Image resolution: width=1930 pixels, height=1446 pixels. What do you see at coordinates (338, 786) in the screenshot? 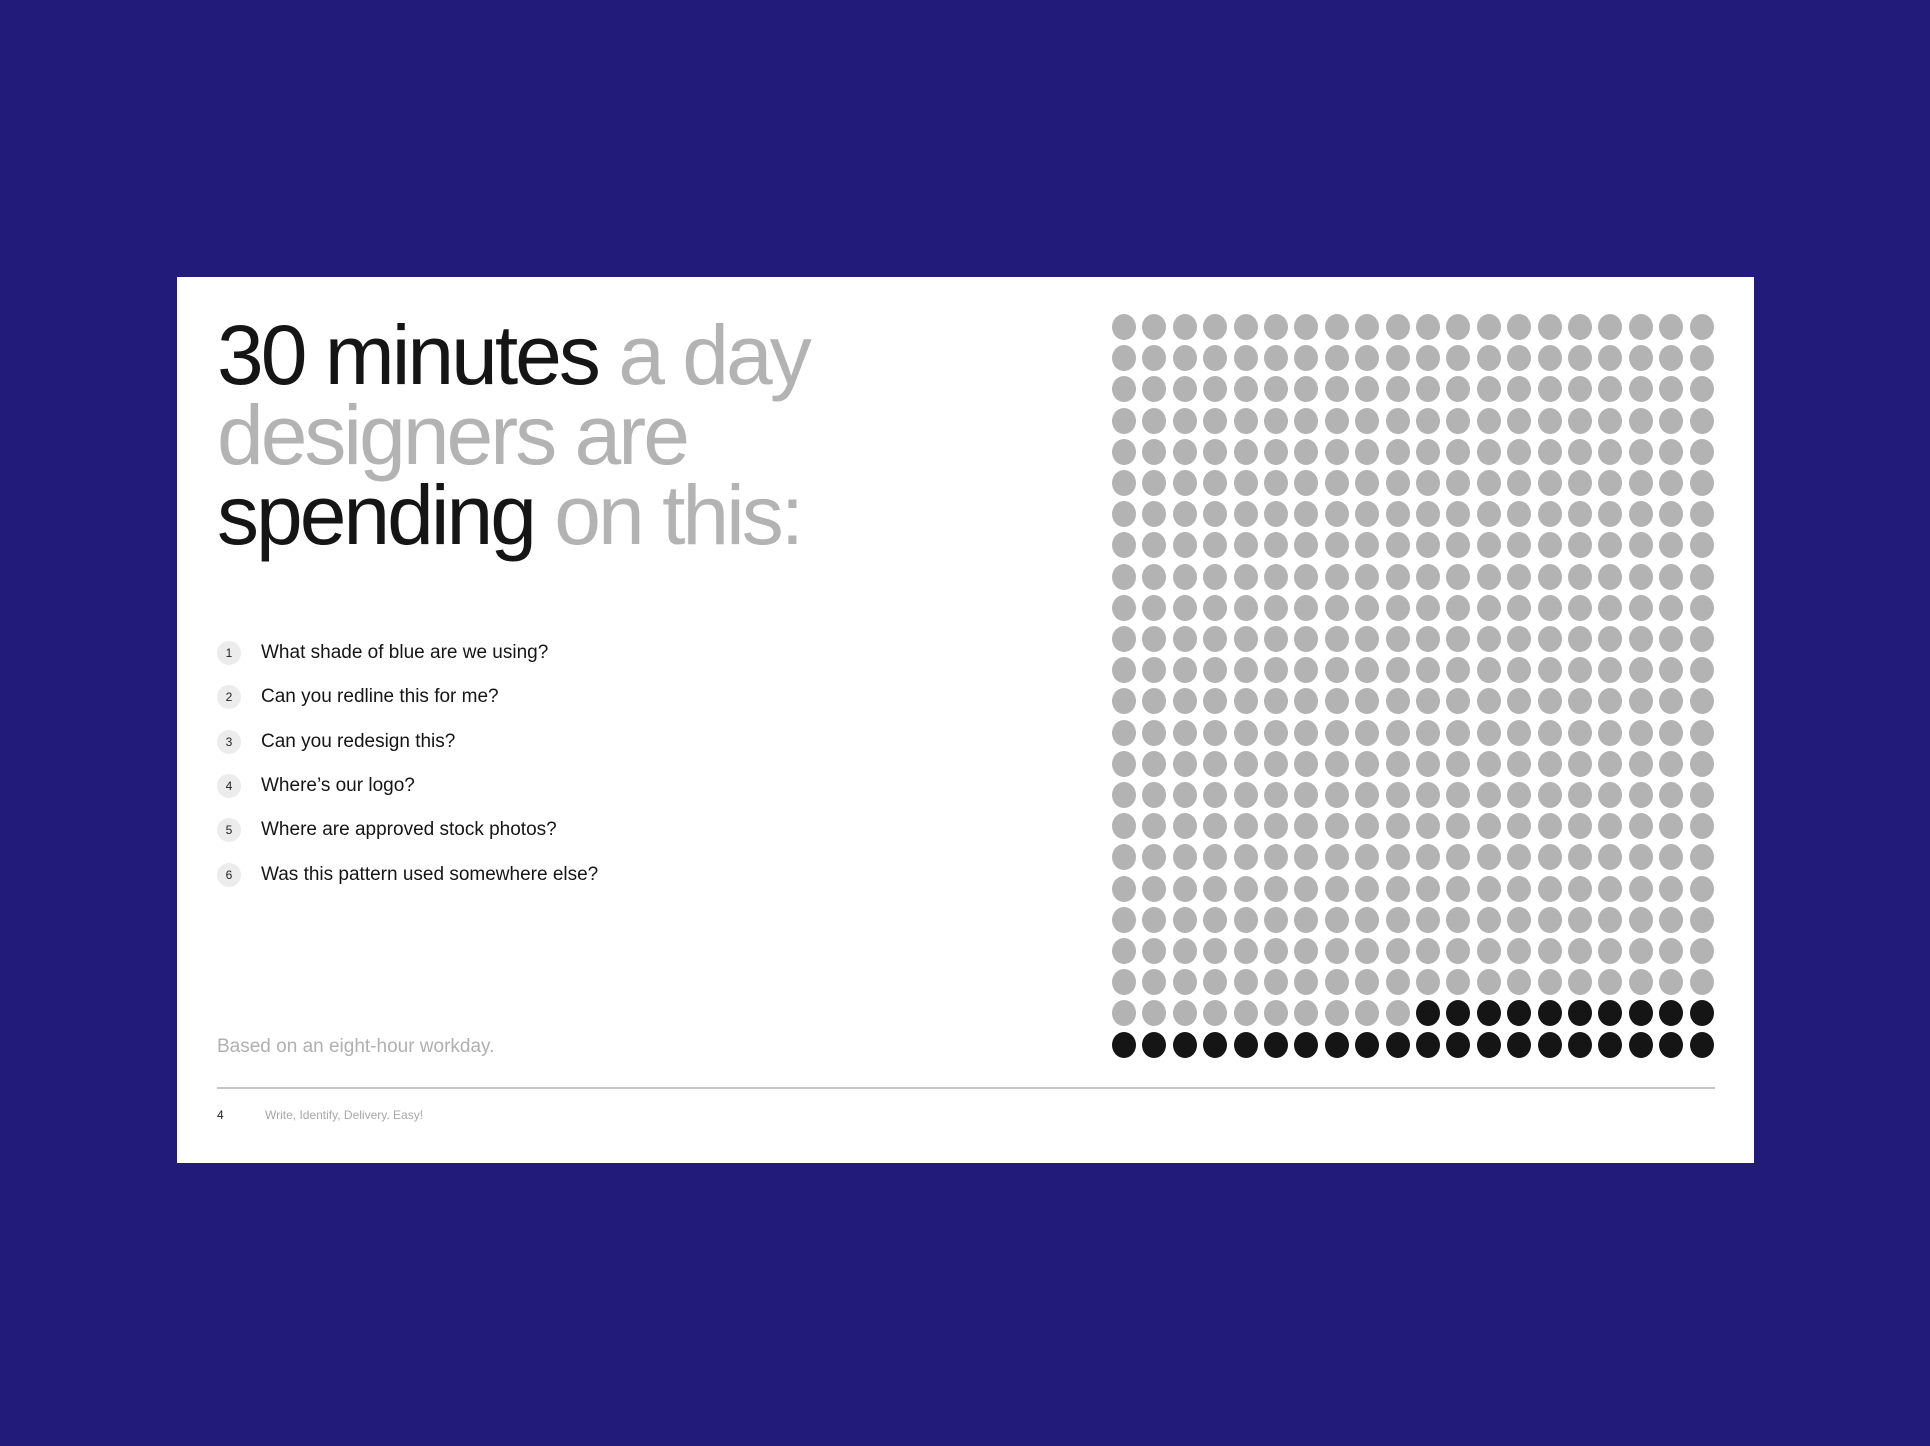
I see `question-text: Where’s our logo?` at bounding box center [338, 786].